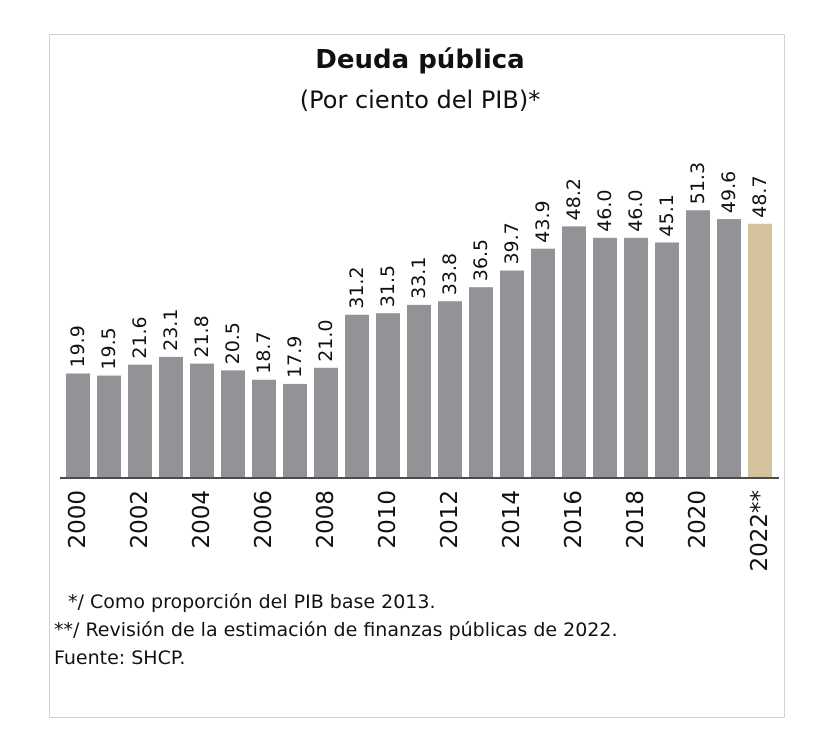 The image size is (840, 750). Describe the element at coordinates (450, 519) in the screenshot. I see `x-tick-label-2012: 2012` at that location.